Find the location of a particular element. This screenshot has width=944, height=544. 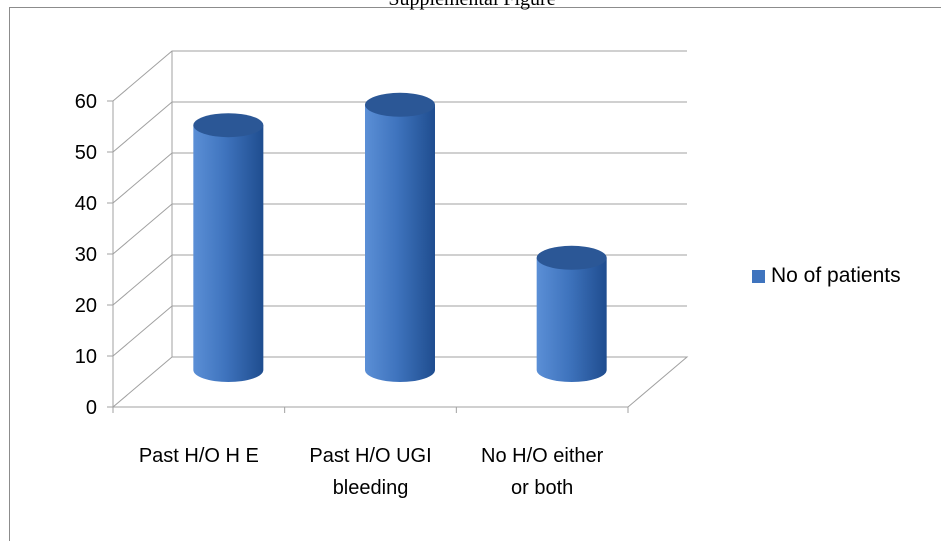

y-tick-label: 50 is located at coordinates (86, 153).